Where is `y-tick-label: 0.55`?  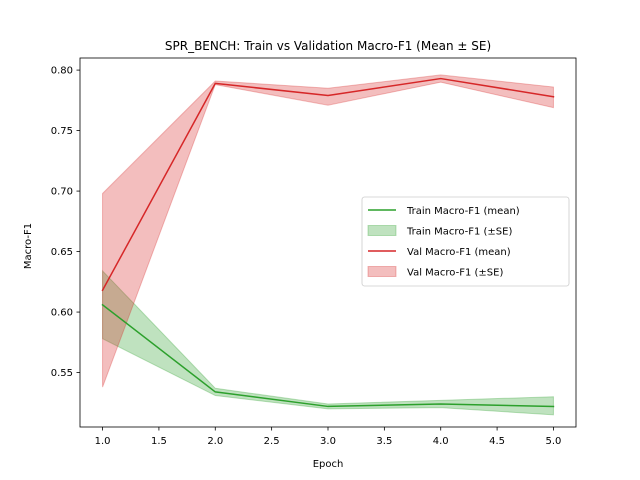 y-tick-label: 0.55 is located at coordinates (62, 373).